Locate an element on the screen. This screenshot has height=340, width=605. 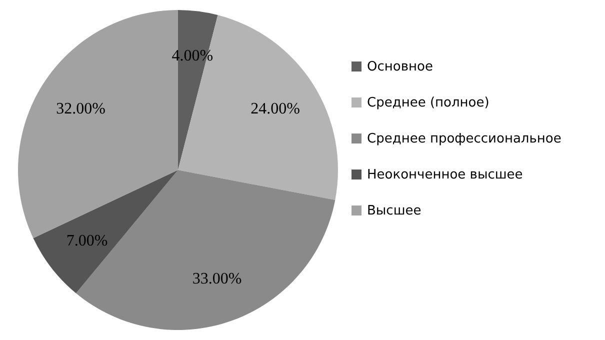
legend-label: Среднее (полное) is located at coordinates (428, 103).